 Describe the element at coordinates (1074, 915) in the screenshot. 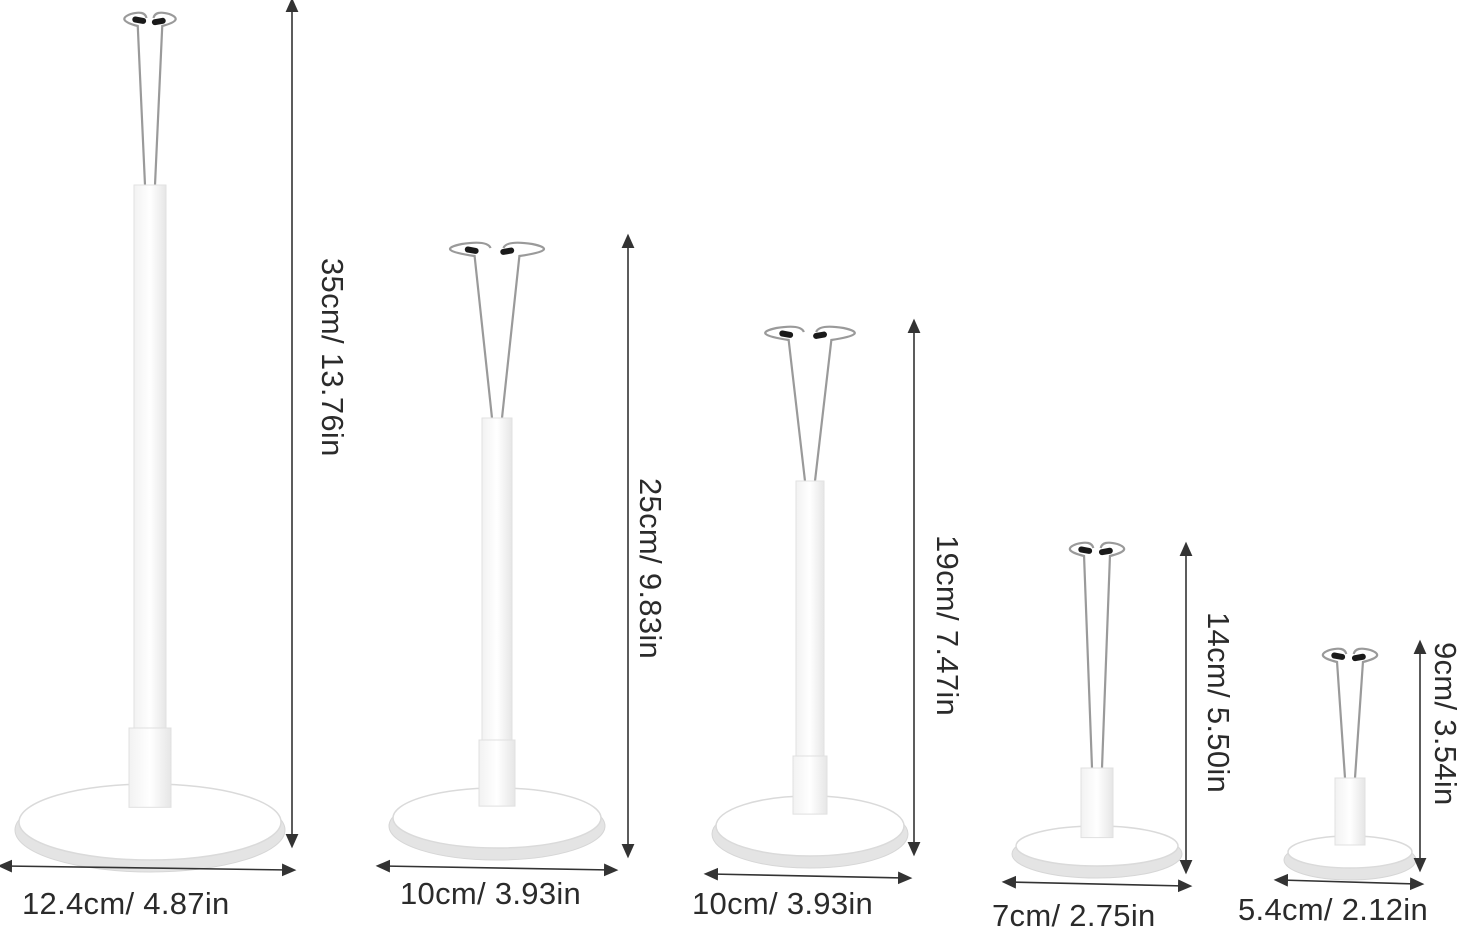

I see `width-label-stand-4: 7cm/ 2.75in` at that location.